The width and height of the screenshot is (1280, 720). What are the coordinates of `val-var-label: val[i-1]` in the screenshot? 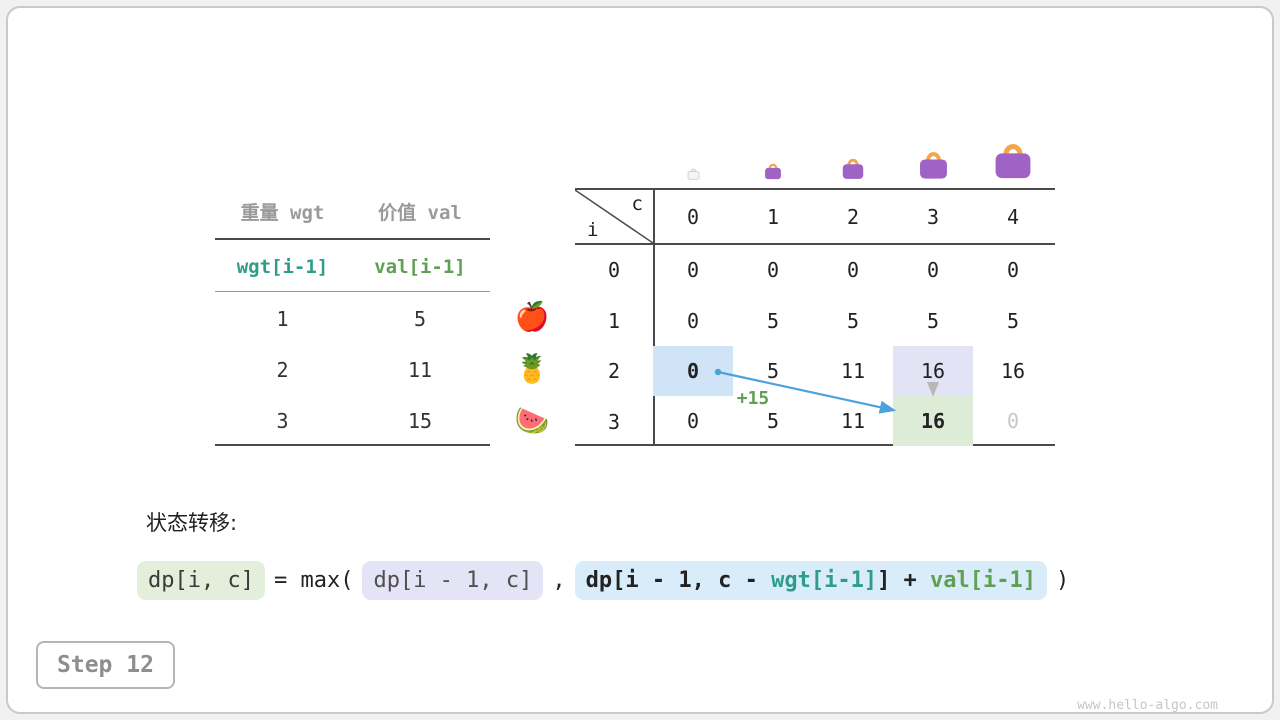 It's located at (420, 267).